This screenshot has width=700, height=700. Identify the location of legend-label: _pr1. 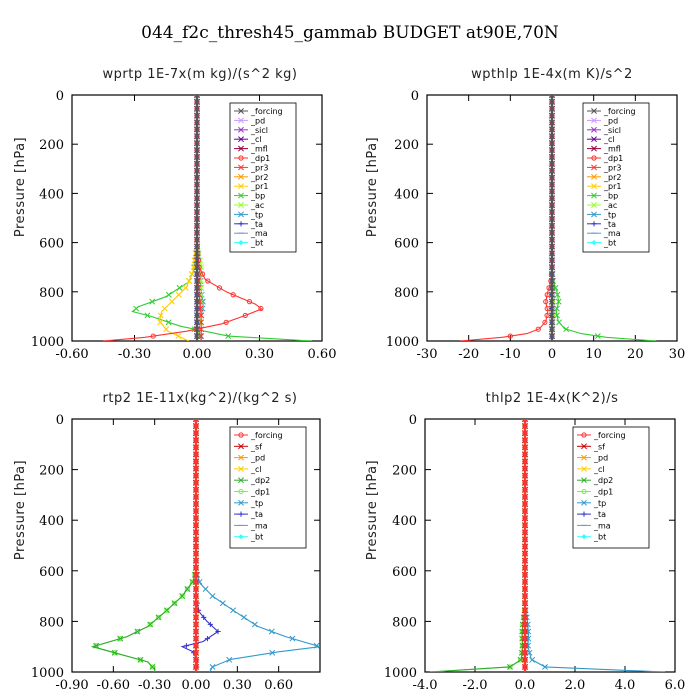
(612, 186).